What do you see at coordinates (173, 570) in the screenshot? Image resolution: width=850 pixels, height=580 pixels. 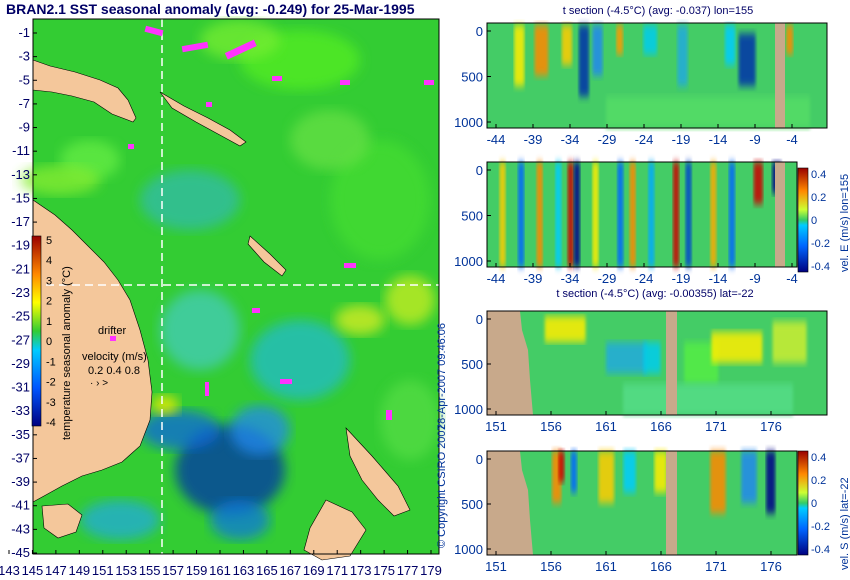 I see `map-x-tick-label: 157` at bounding box center [173, 570].